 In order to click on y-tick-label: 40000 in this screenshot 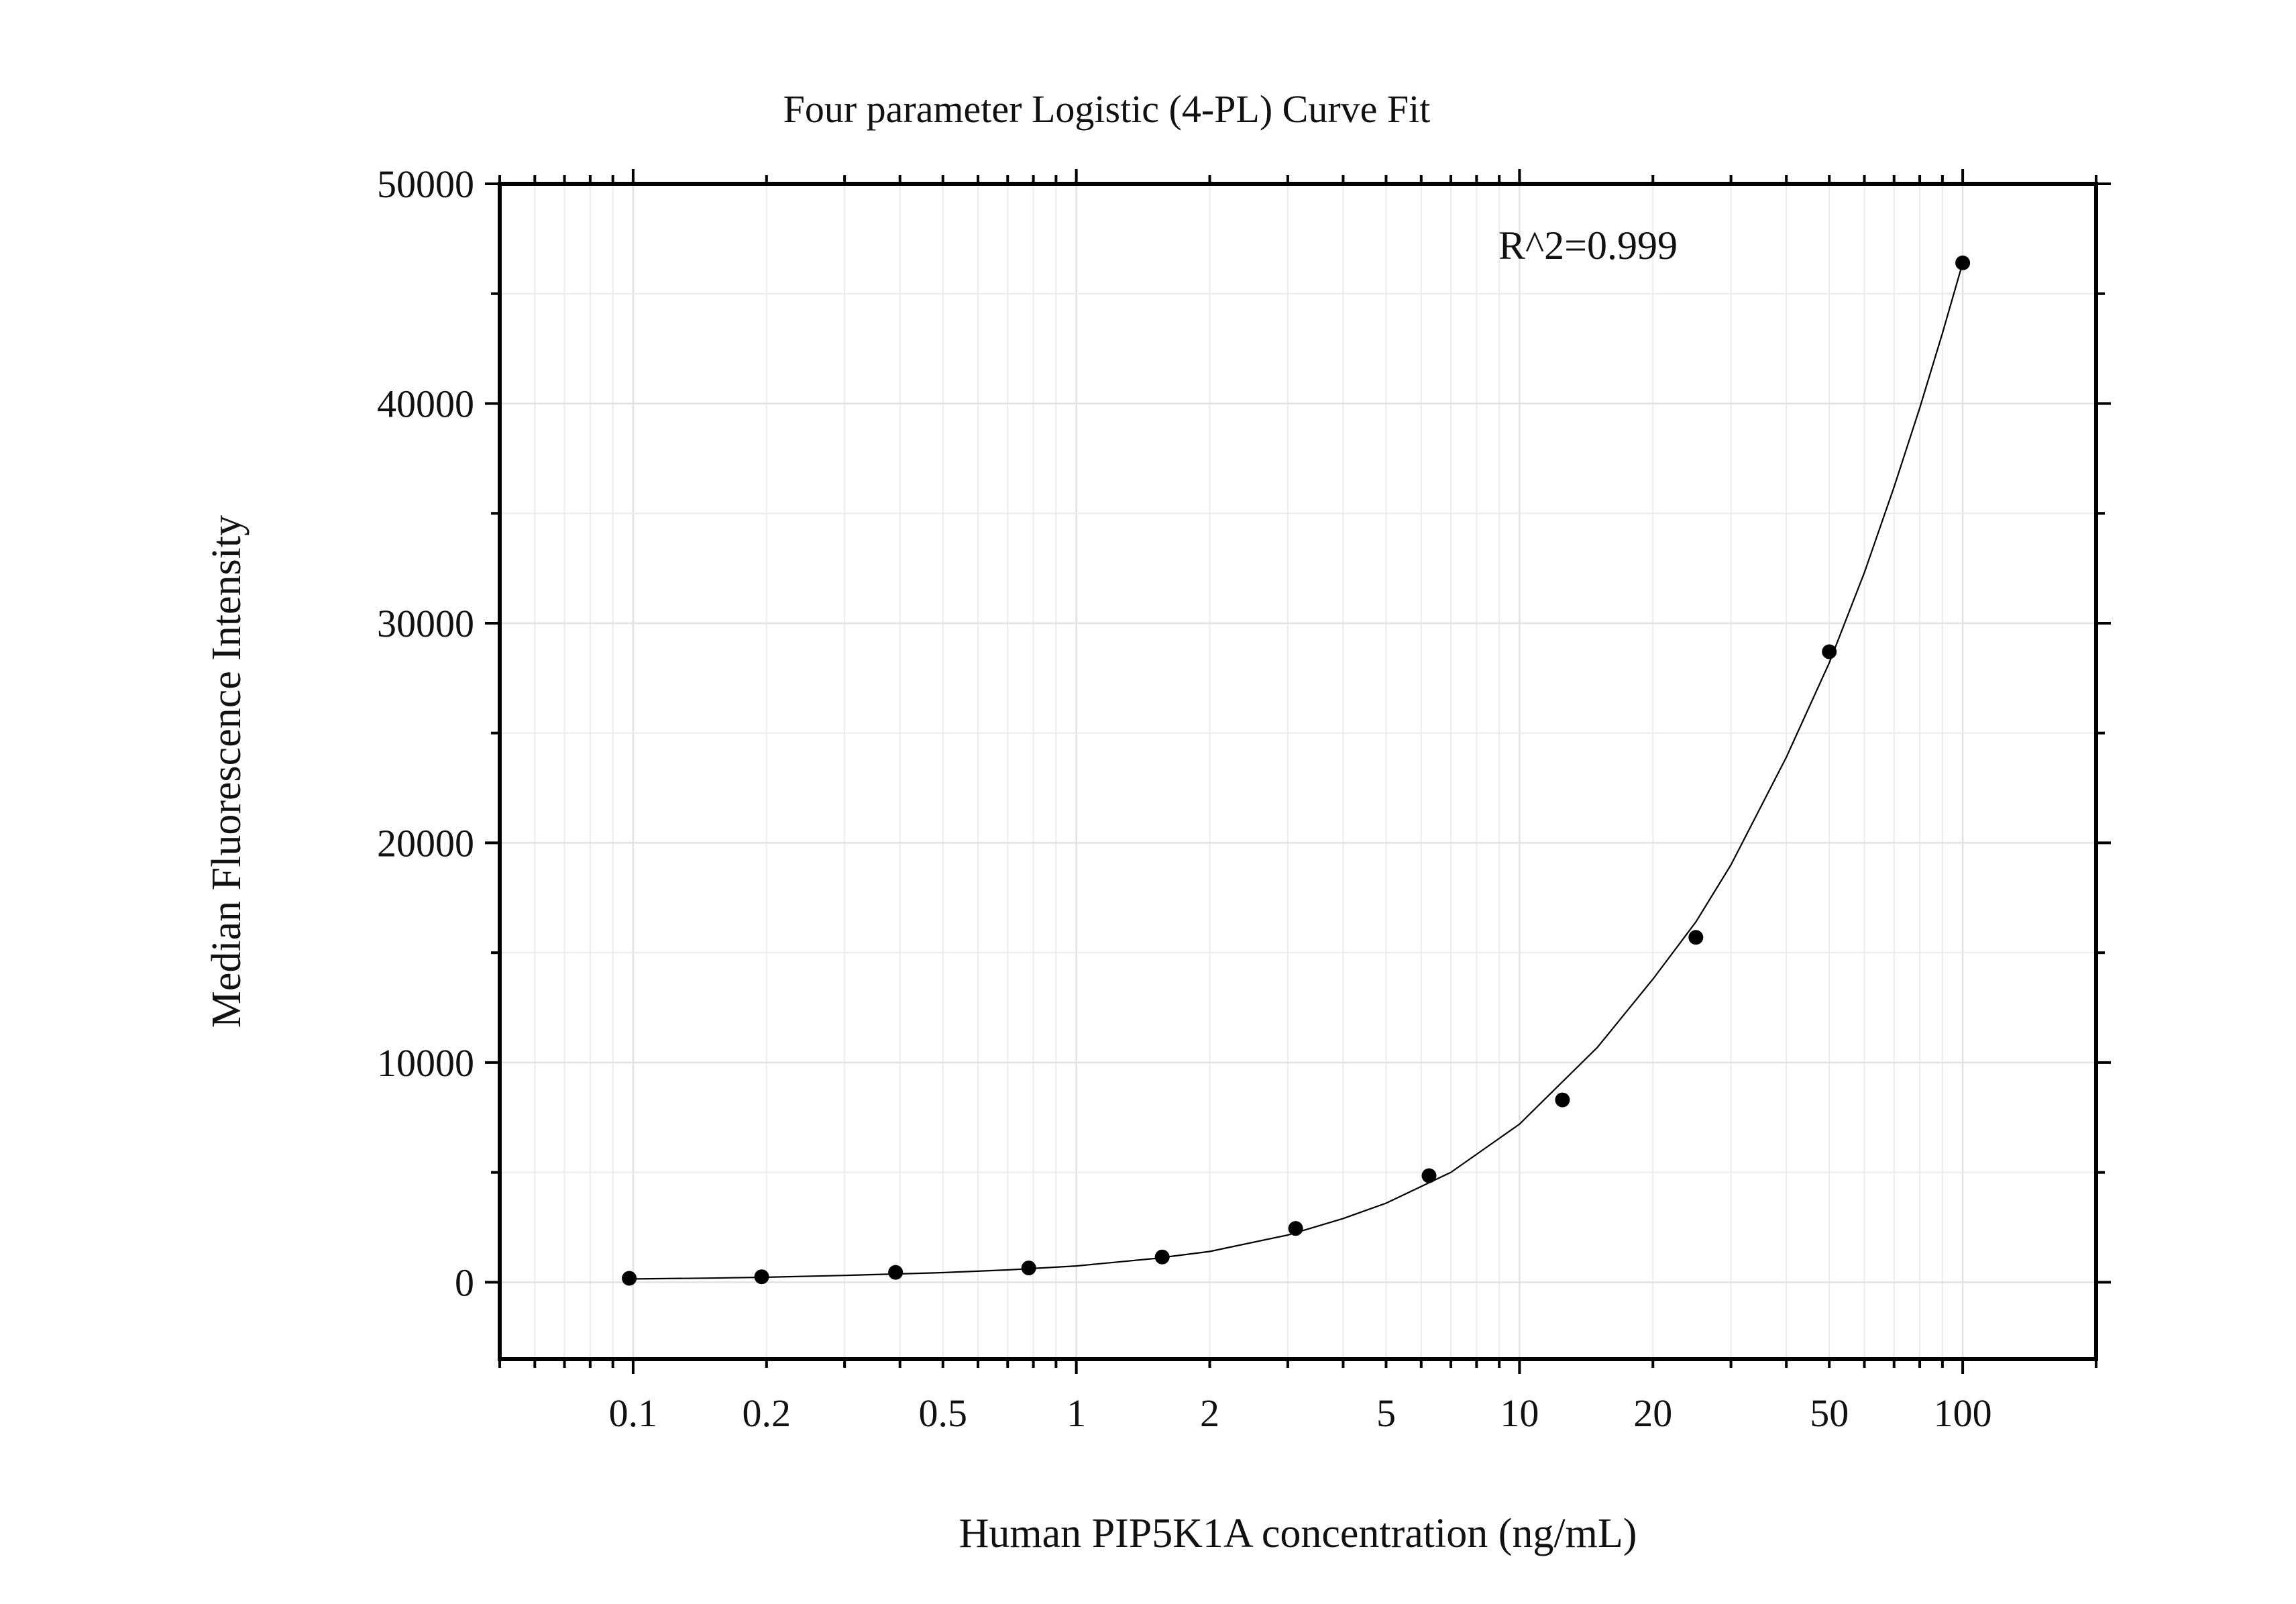, I will do `click(426, 403)`.